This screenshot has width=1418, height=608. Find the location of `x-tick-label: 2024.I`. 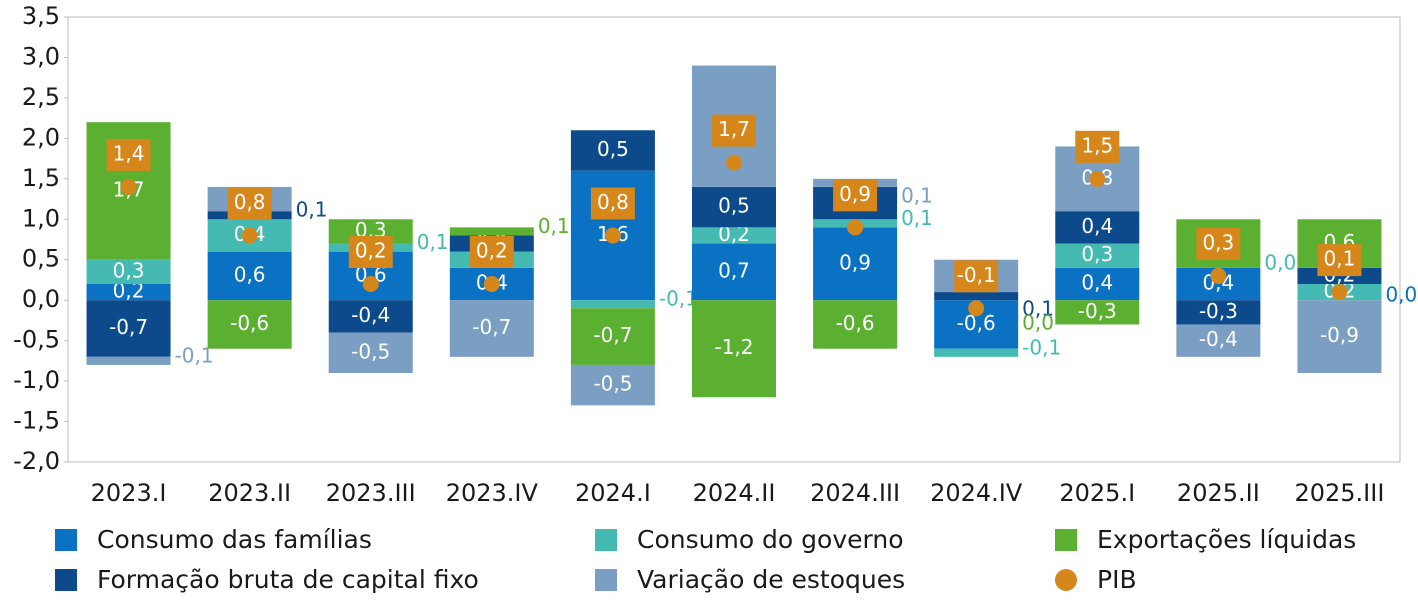

x-tick-label: 2024.I is located at coordinates (613, 493).